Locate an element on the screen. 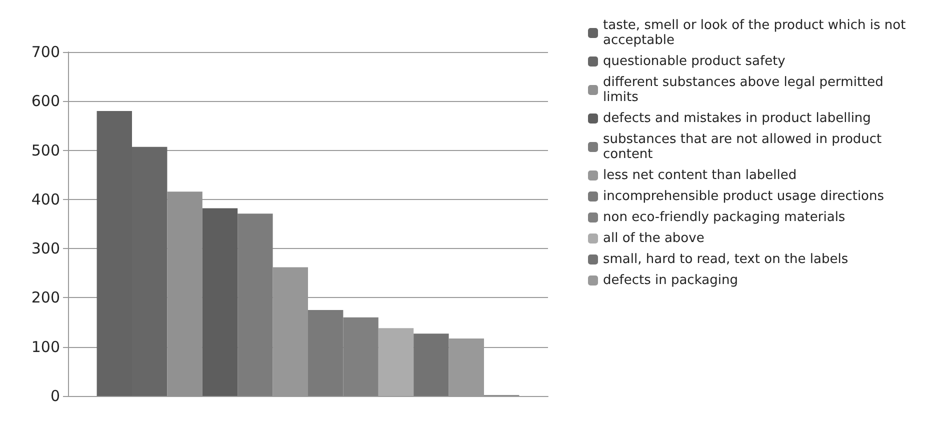 This screenshot has width=931, height=428. y-tick-label: 500 is located at coordinates (45, 150).